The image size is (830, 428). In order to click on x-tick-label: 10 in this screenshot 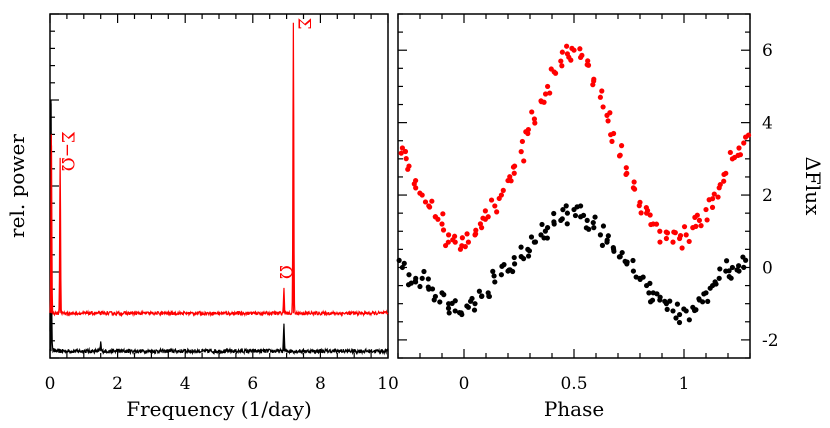, I will do `click(388, 384)`.